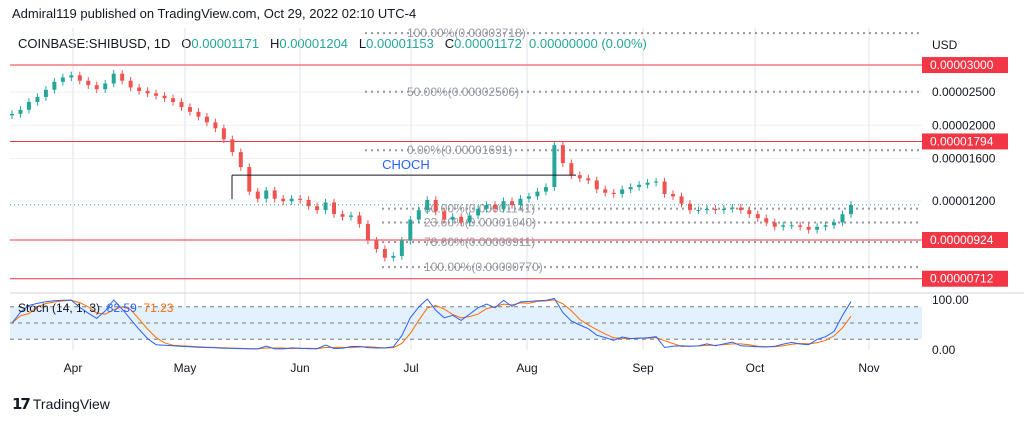  What do you see at coordinates (962, 141) in the screenshot?
I see `level-price-label: 0.00001794` at bounding box center [962, 141].